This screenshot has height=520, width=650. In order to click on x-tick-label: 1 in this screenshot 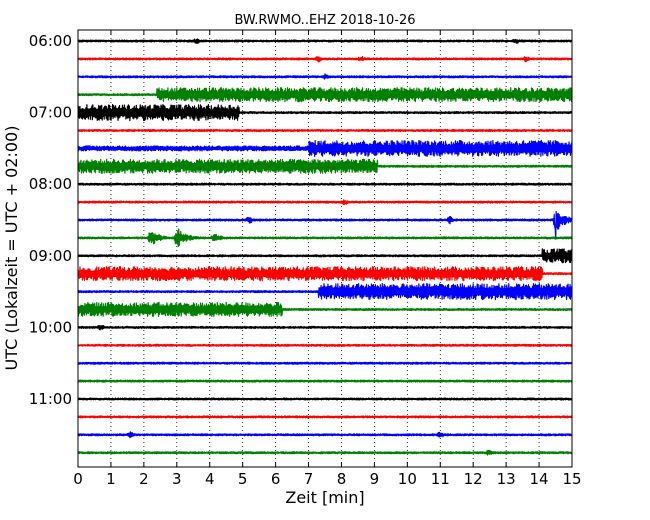, I will do `click(111, 479)`.